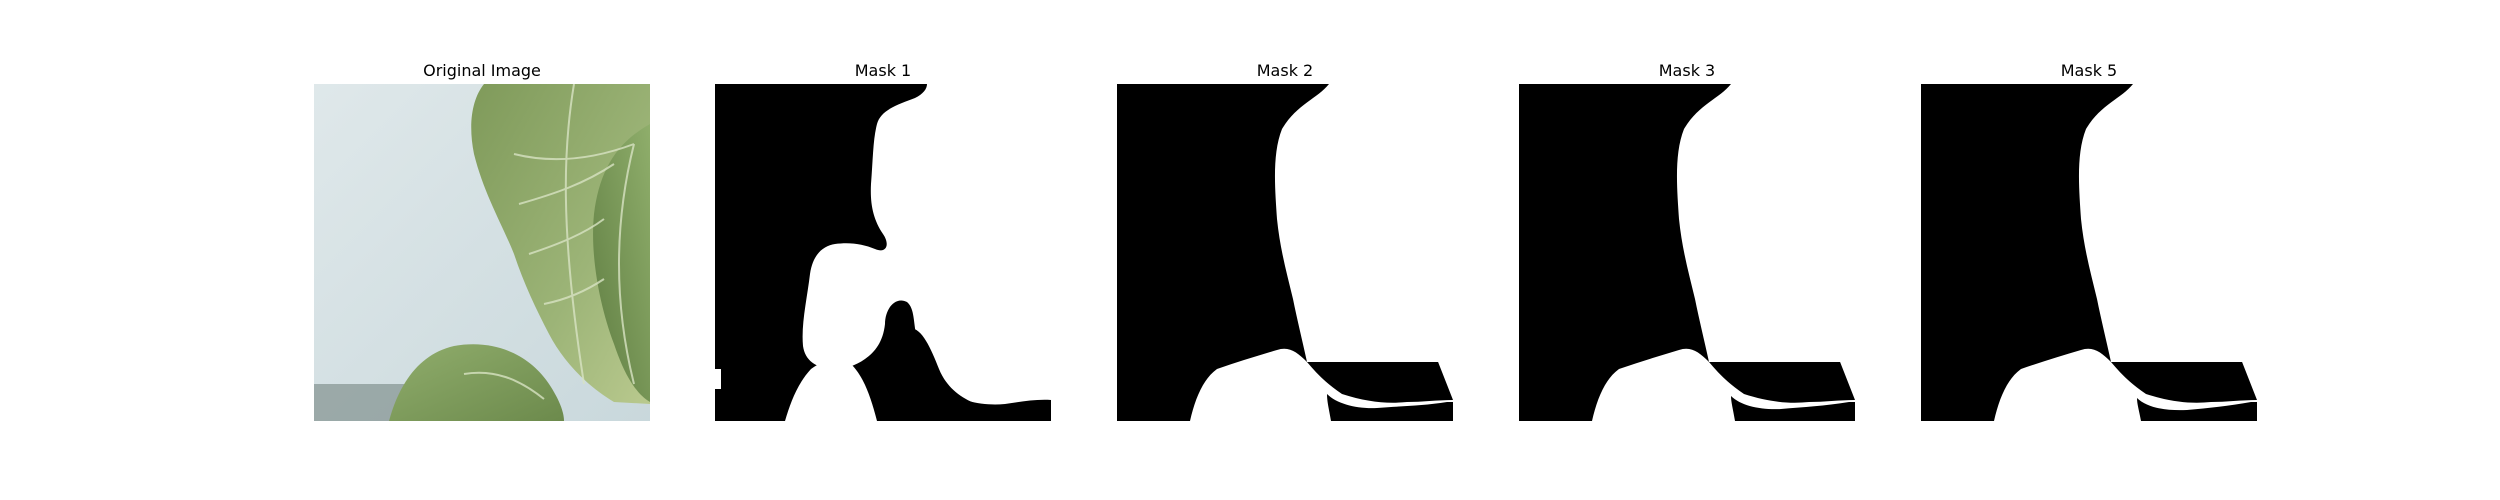 This screenshot has width=2500, height=500. I want to click on panel-mask-2: Mask 2, so click(1285, 239).